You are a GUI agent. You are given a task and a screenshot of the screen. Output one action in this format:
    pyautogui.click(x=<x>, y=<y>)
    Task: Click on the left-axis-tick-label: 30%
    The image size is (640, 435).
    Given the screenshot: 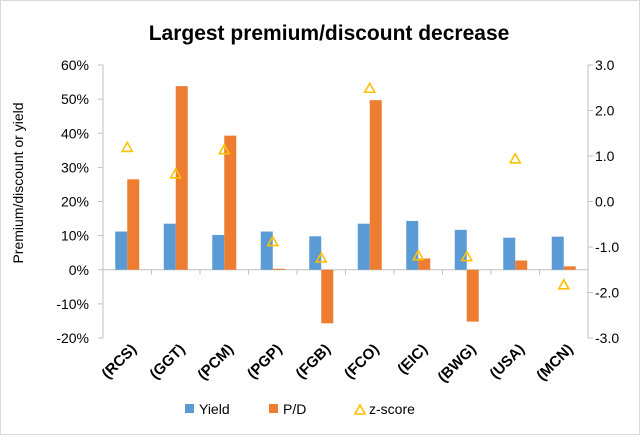 What is the action you would take?
    pyautogui.click(x=75, y=167)
    